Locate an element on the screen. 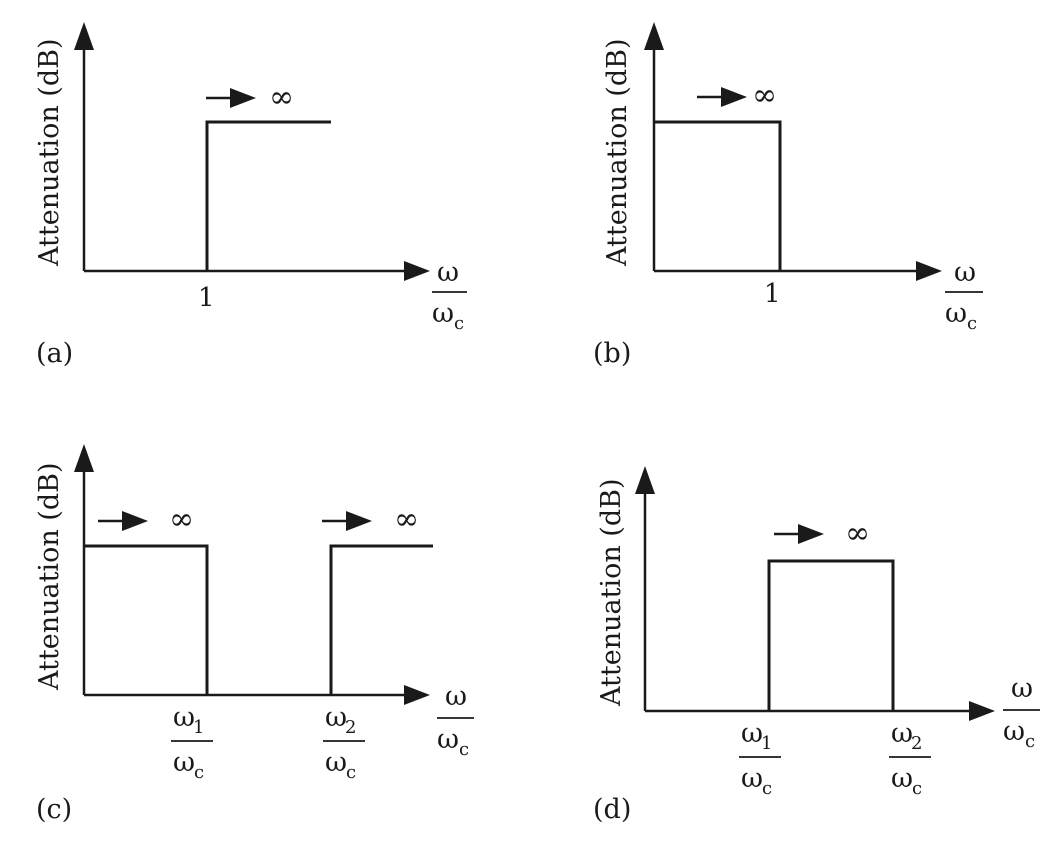 The width and height of the screenshot is (1054, 843). attenuation-curve-left is located at coordinates (146, 619).